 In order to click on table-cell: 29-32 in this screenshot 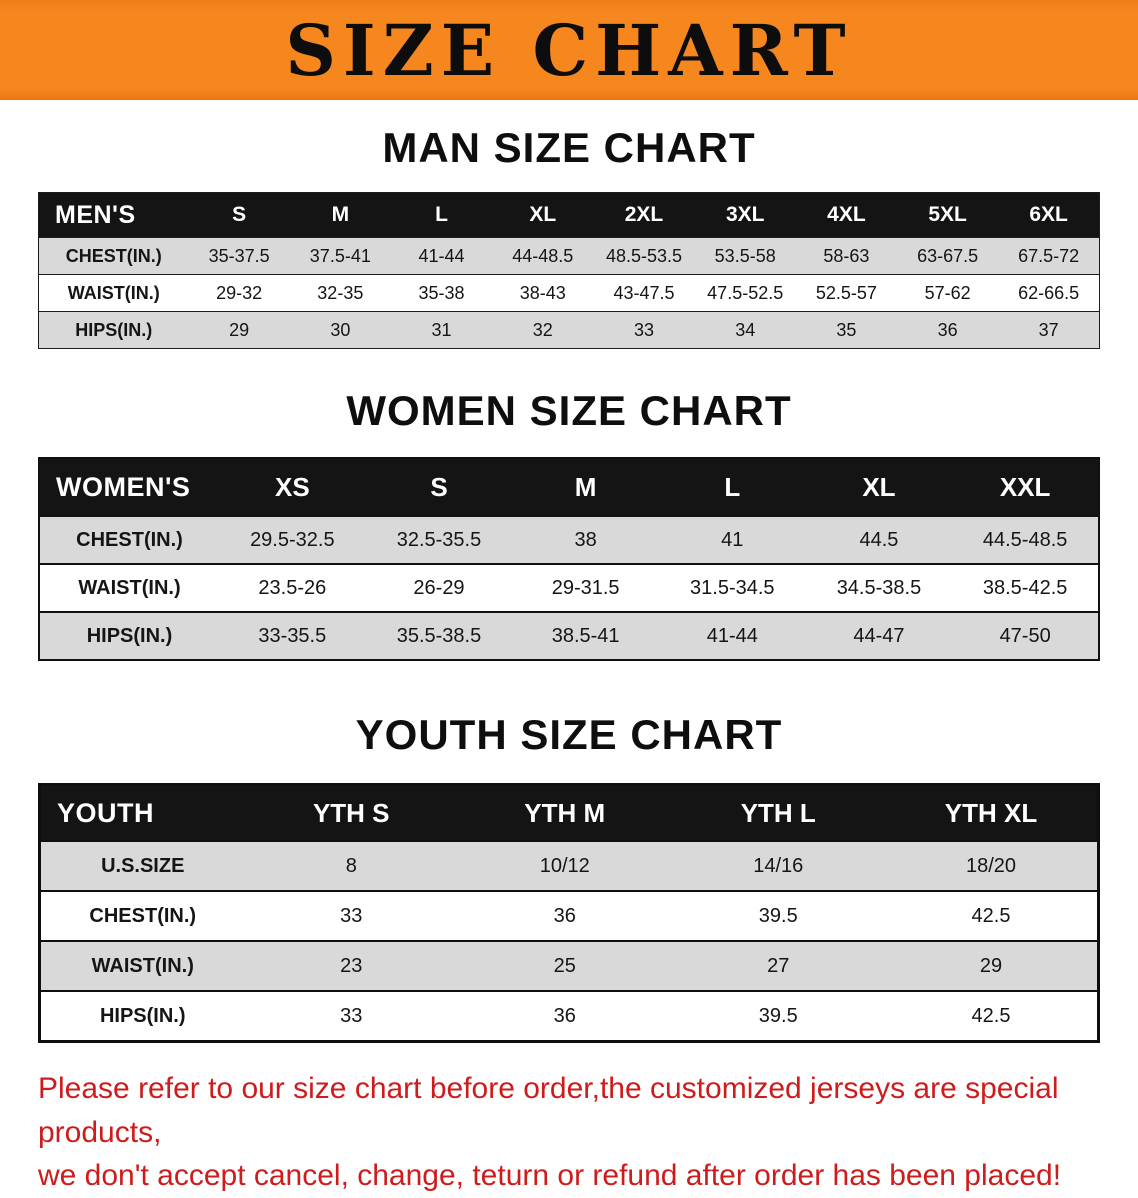, I will do `click(239, 292)`.